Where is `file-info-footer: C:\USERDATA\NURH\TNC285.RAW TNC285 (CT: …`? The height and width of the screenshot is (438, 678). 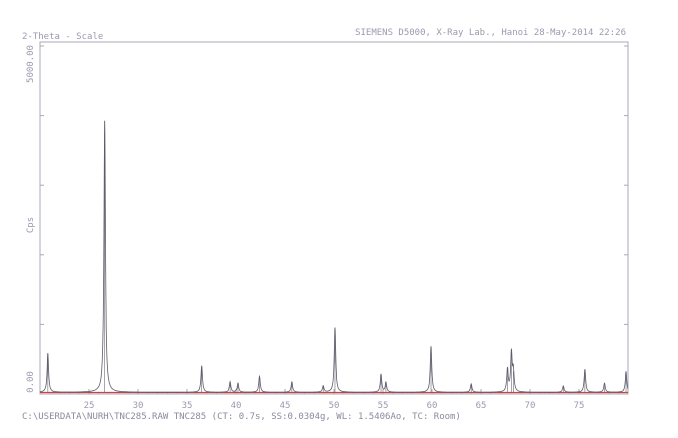 file-info-footer: C:\USERDATA\NURH\TNC285.RAW TNC285 (CT: … is located at coordinates (241, 417).